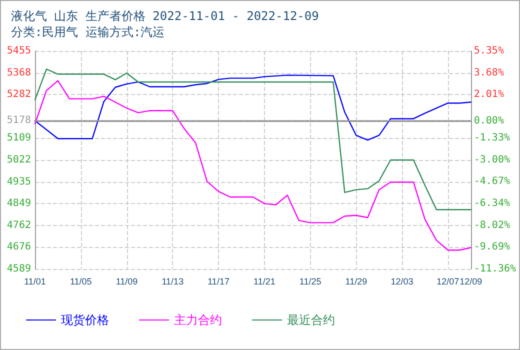  I want to click on chart-subtitle: 分类:民用气 运输方式:汽运, so click(88, 32).